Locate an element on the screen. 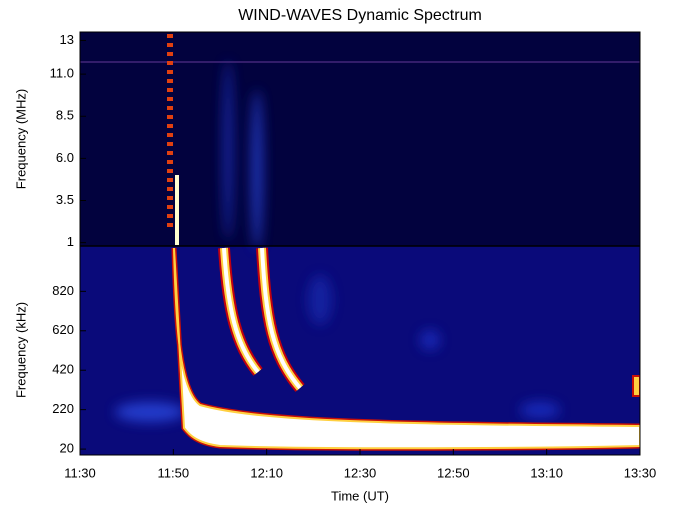  x-tick-label: 11:30 is located at coordinates (80, 472).